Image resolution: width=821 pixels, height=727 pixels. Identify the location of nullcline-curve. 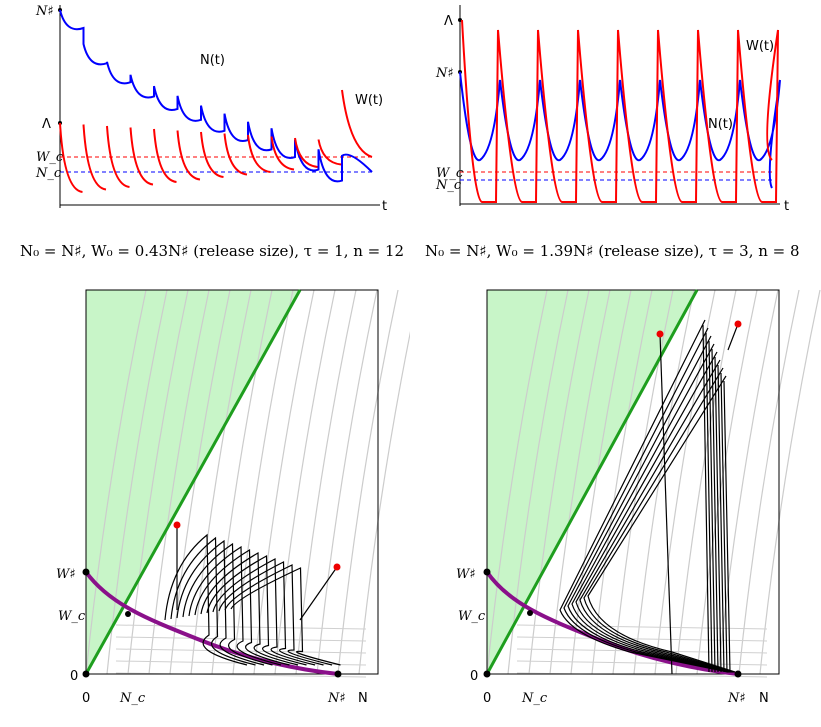
(211, 623).